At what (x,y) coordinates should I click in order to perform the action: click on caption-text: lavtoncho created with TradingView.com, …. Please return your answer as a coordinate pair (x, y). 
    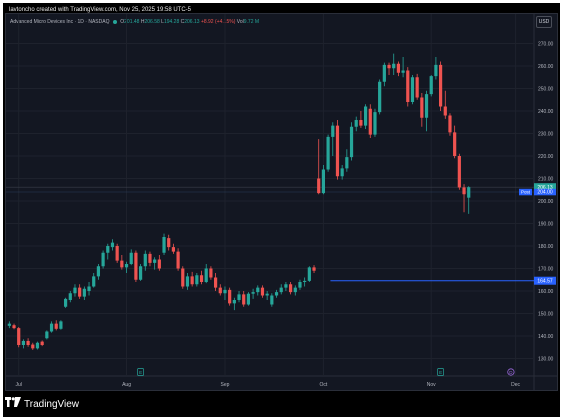
    Looking at the image, I should click on (100, 10).